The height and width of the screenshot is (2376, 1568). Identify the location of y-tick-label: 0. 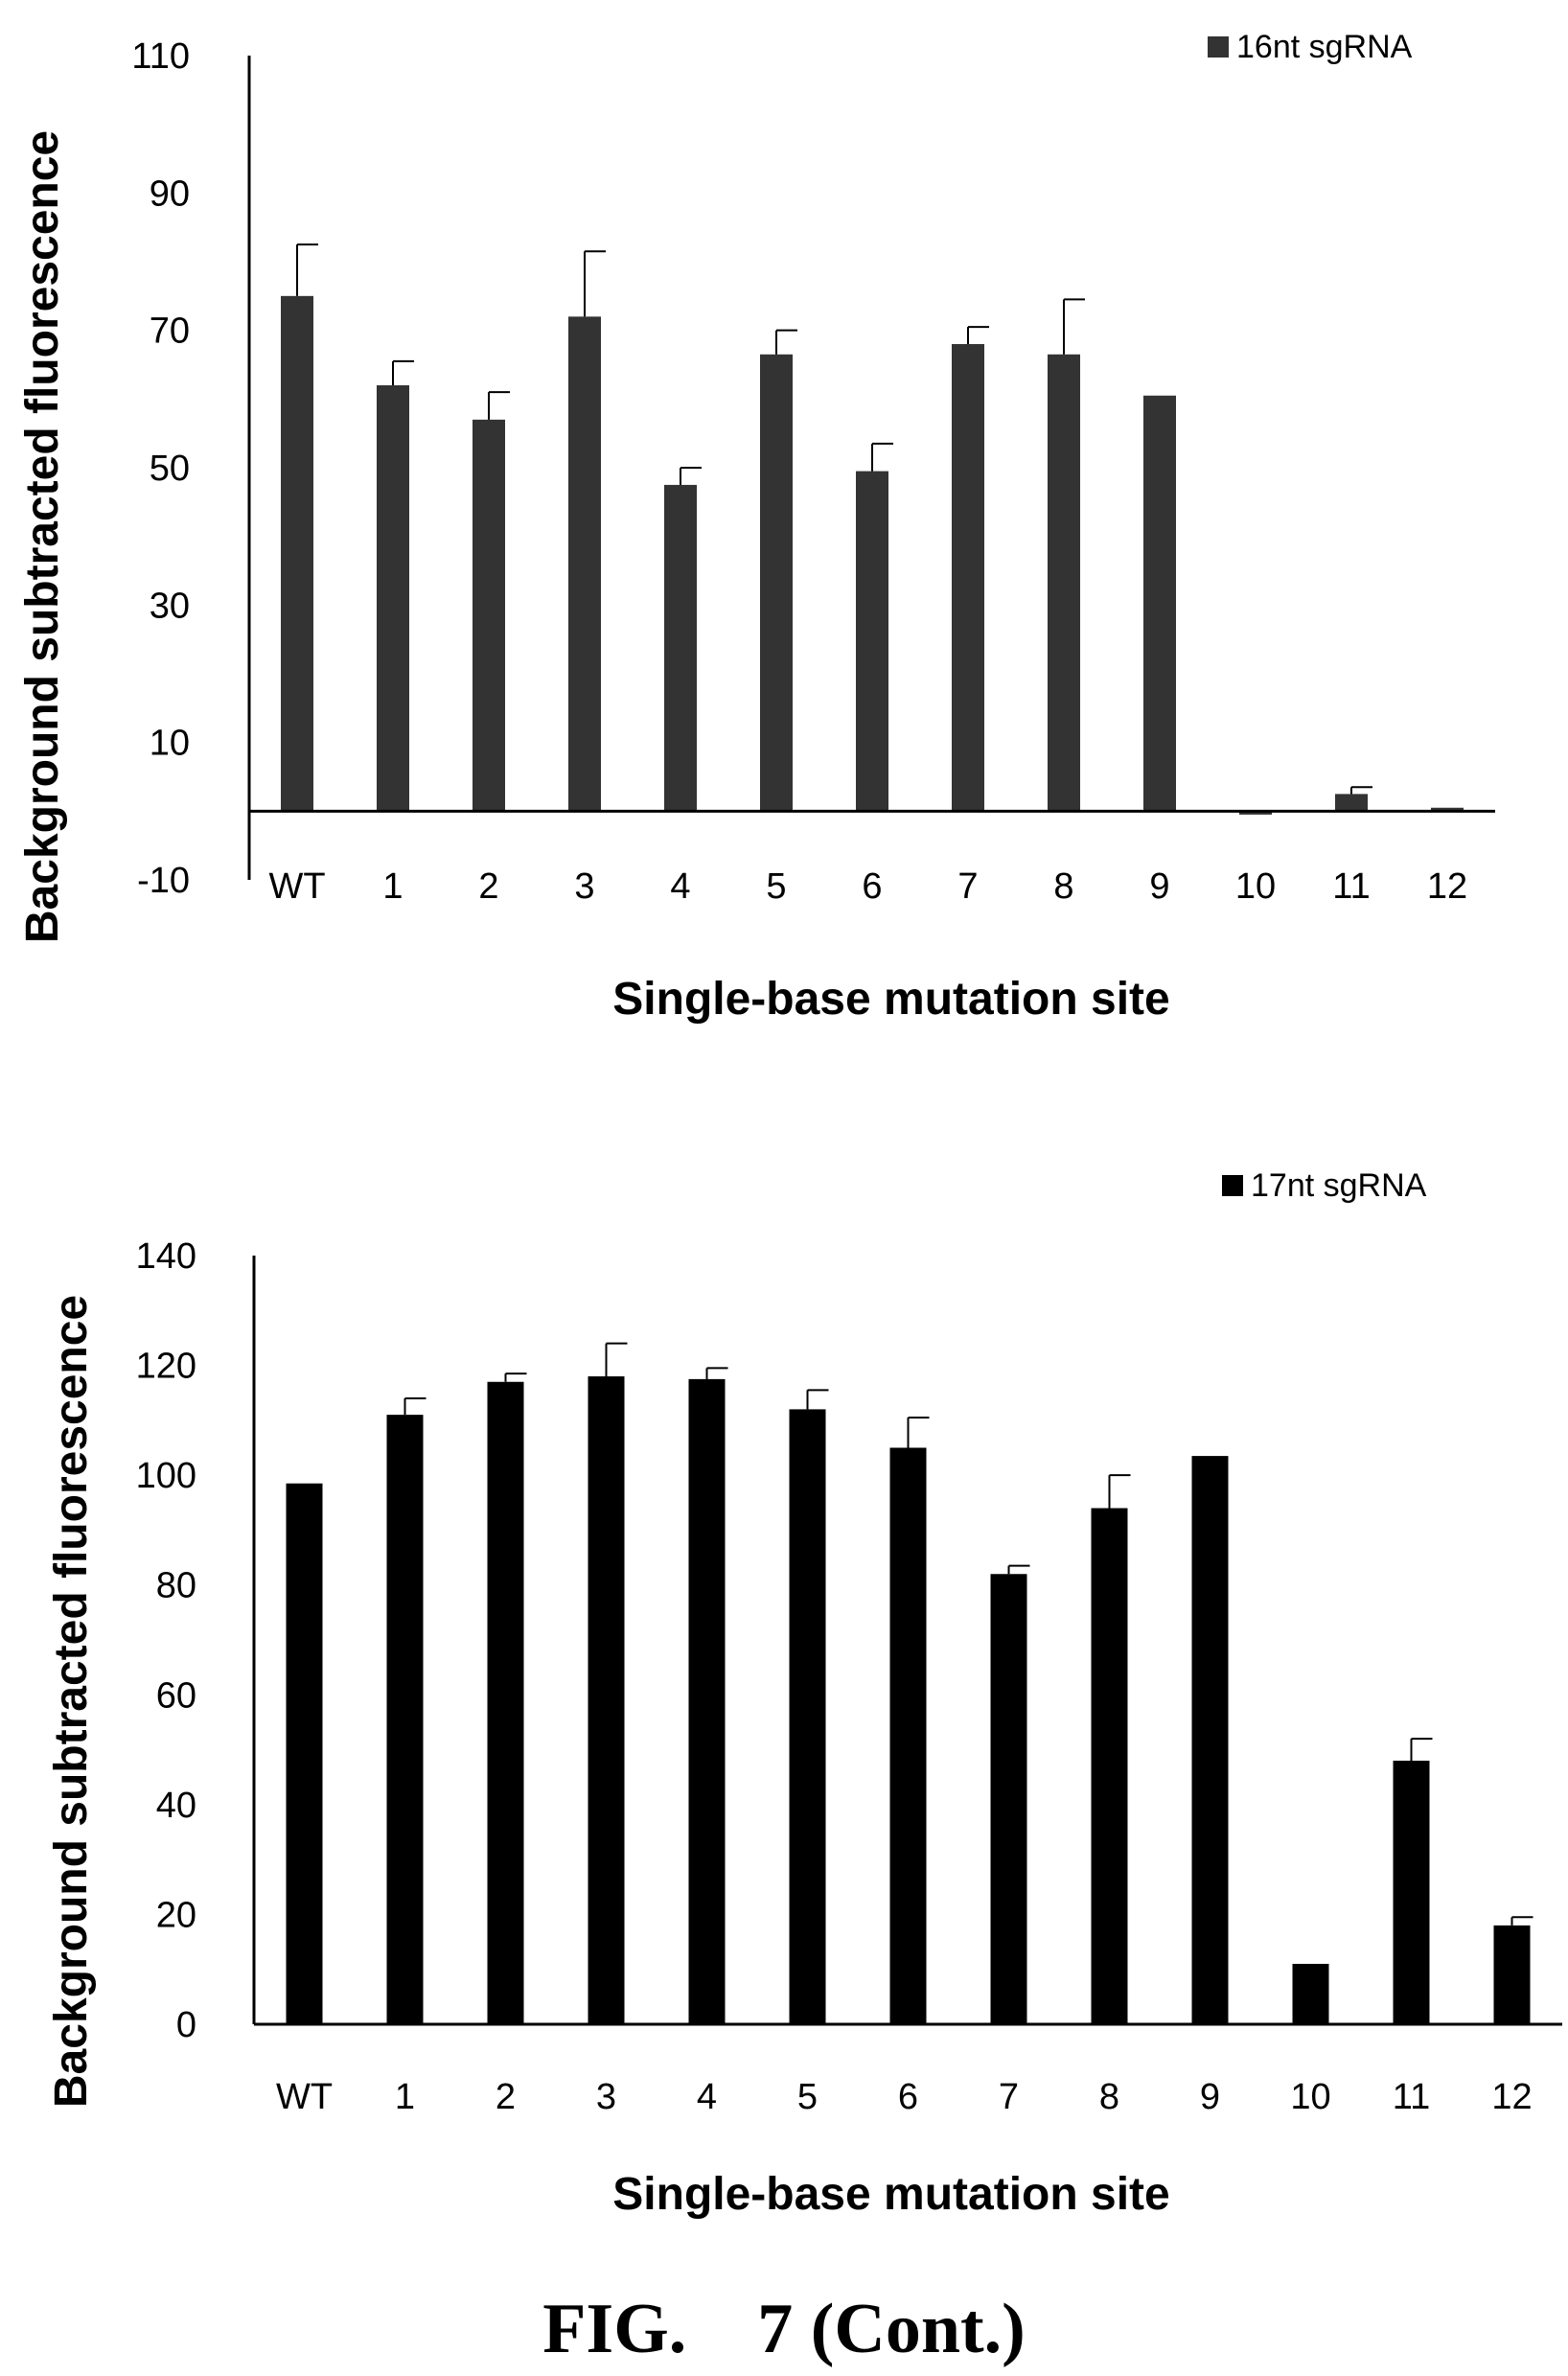
(186, 2025).